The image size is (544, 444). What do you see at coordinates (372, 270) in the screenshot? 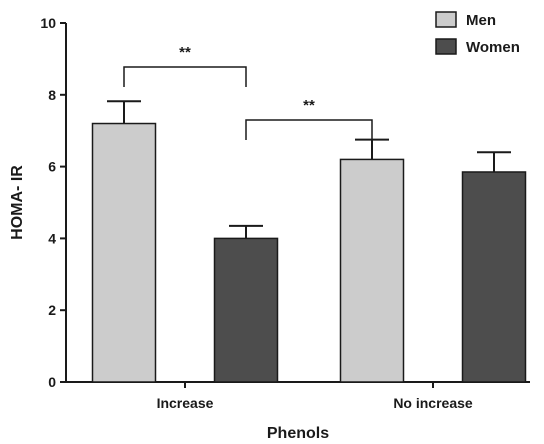
I see `bar-men-no-increase` at bounding box center [372, 270].